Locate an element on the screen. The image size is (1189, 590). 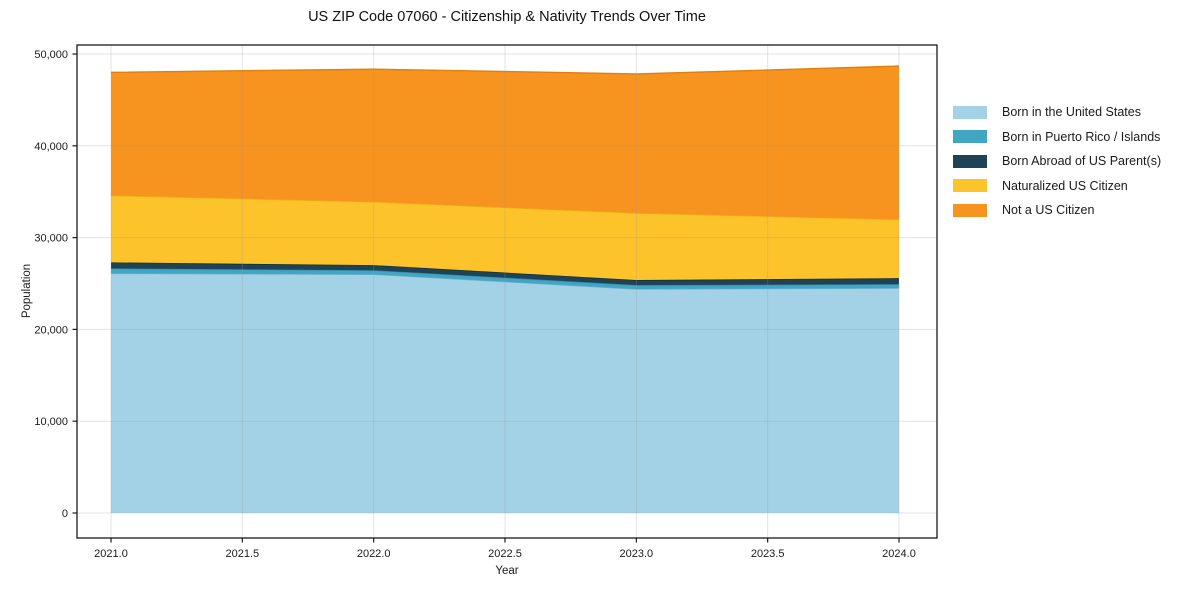
legend-item-4: Not a US Citizen is located at coordinates (1057, 210).